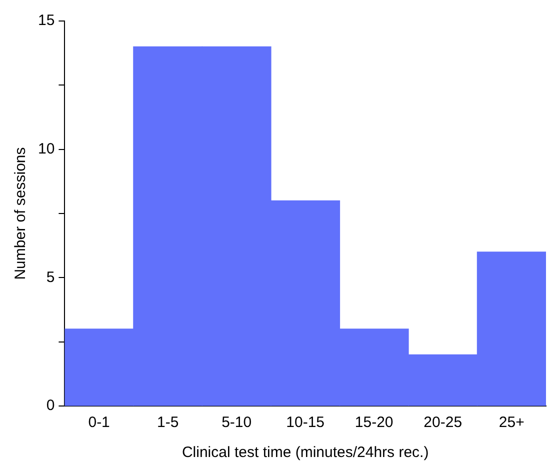  Describe the element at coordinates (21, 213) in the screenshot. I see `y-axis-title: Number of sessions` at that location.